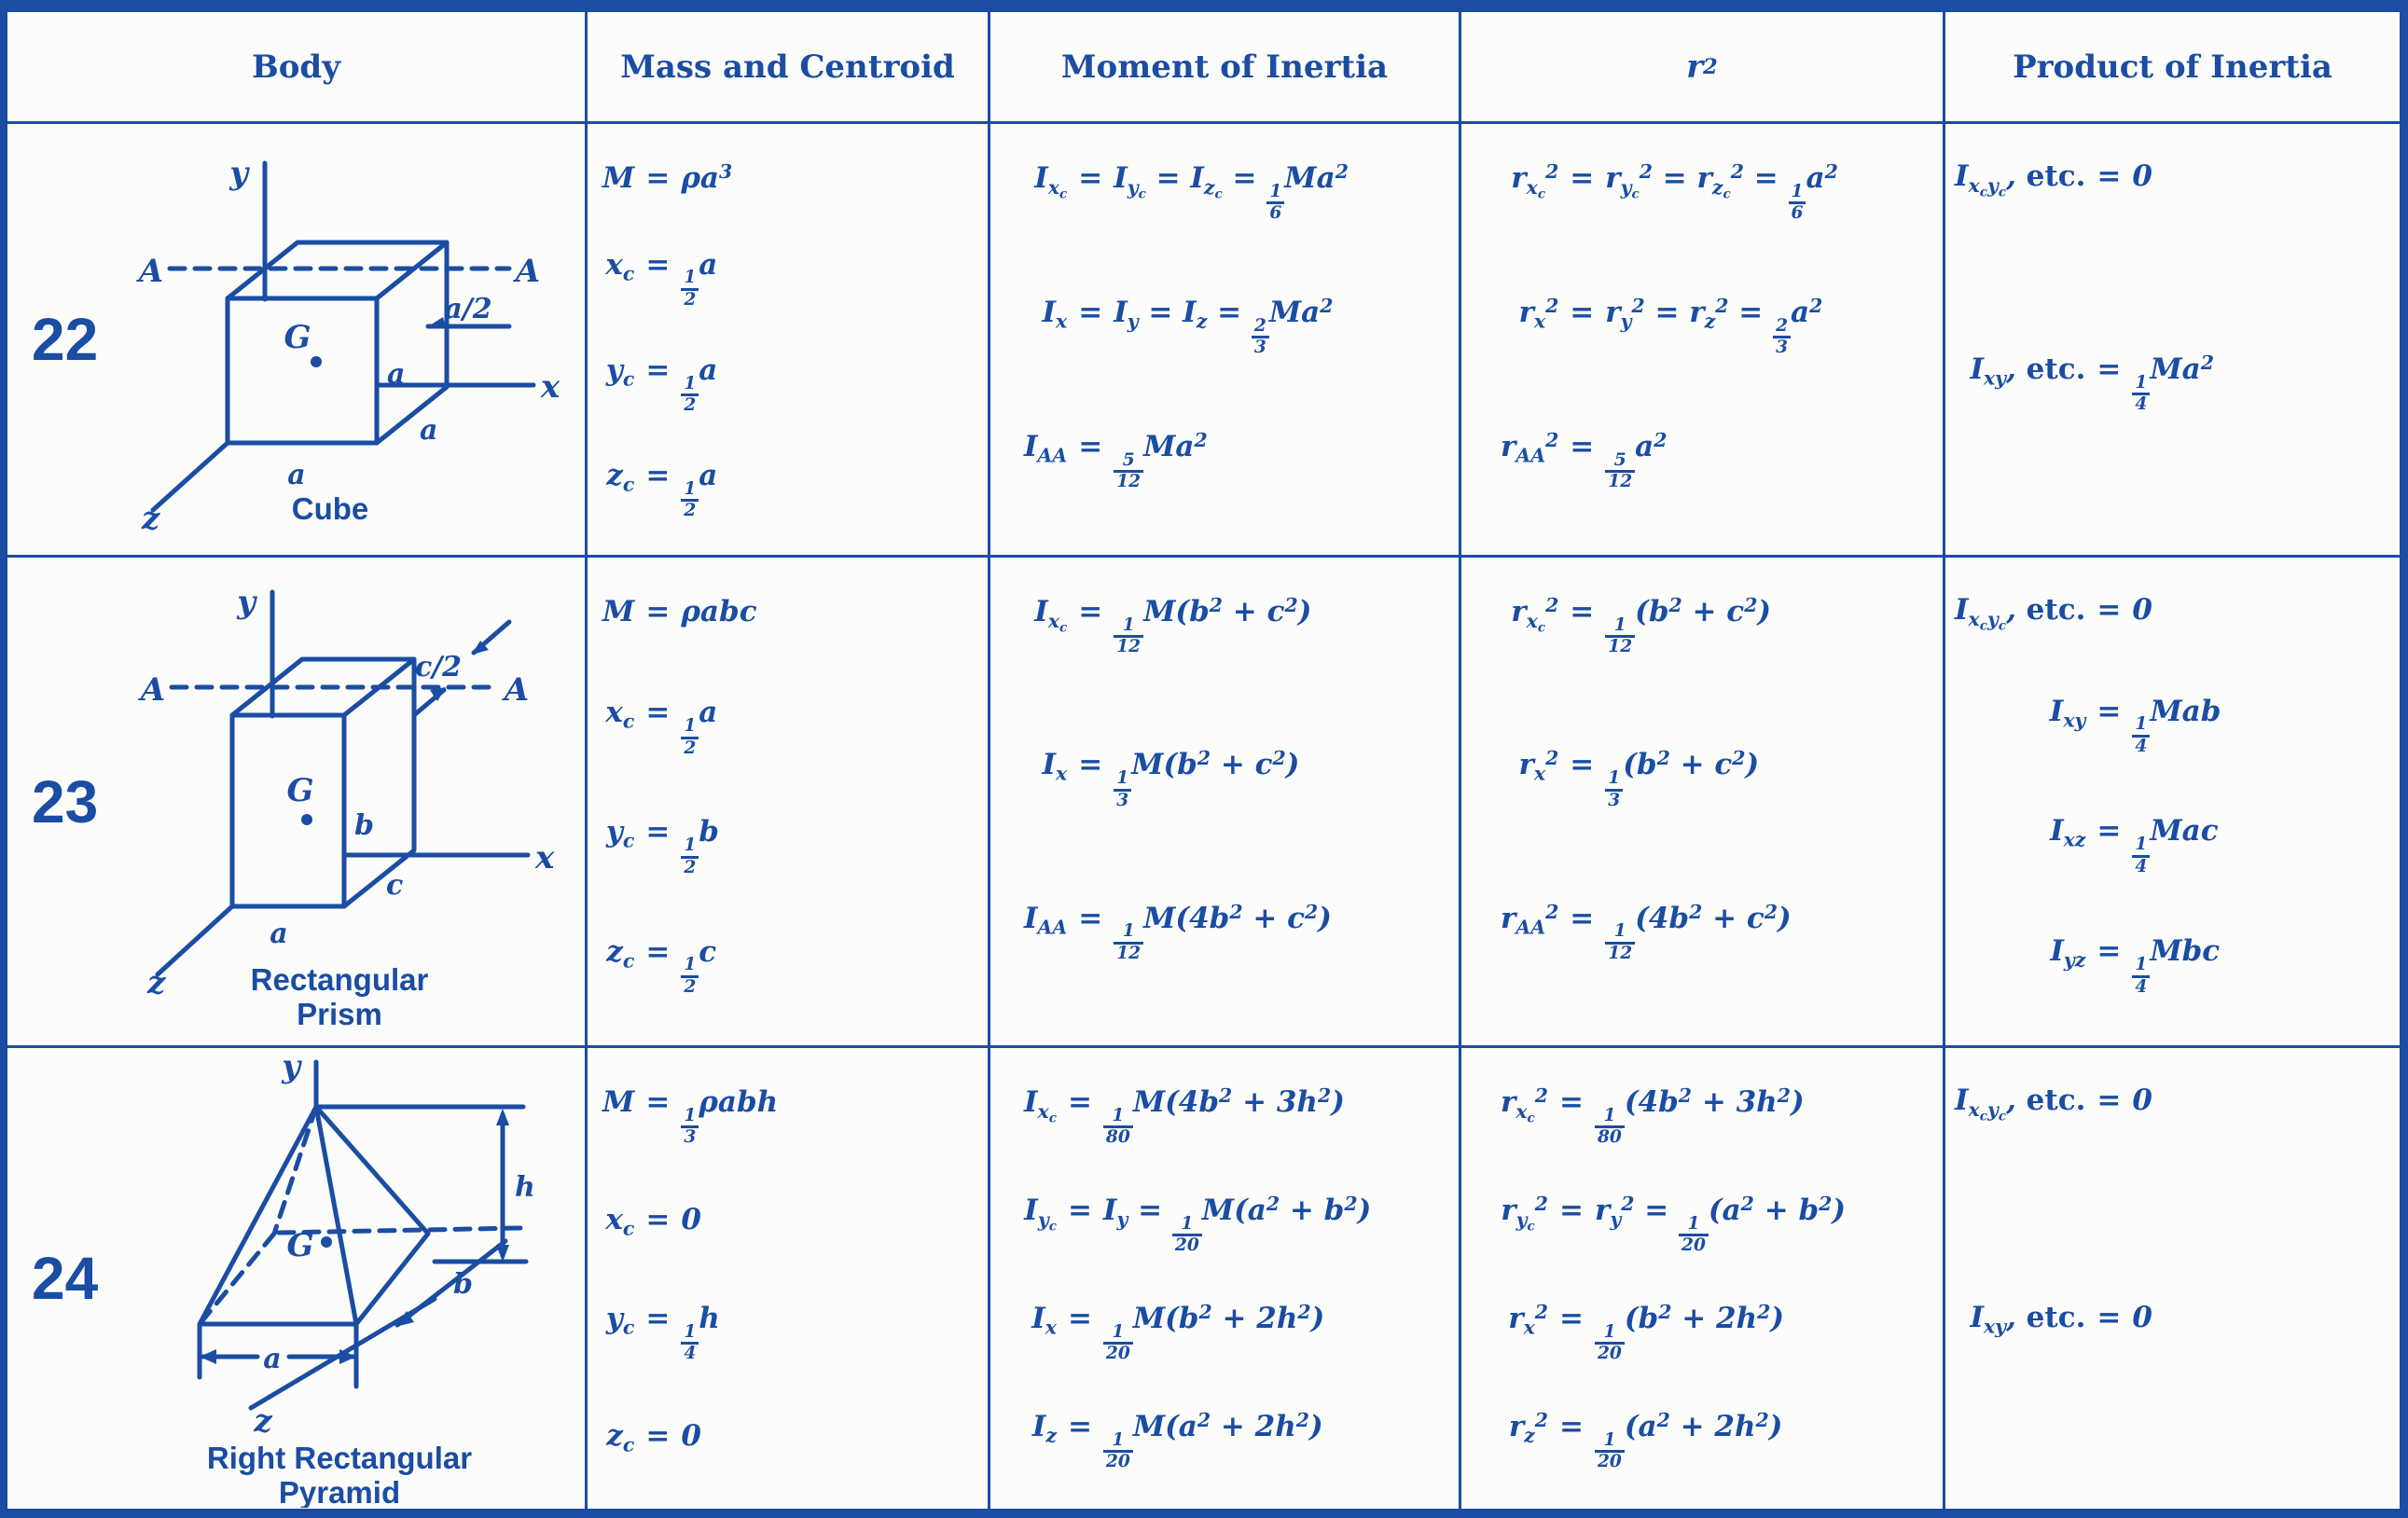 This screenshot has width=2408, height=1518. I want to click on formula-lhs: Ixcyc, etc., so click(2020, 1104).